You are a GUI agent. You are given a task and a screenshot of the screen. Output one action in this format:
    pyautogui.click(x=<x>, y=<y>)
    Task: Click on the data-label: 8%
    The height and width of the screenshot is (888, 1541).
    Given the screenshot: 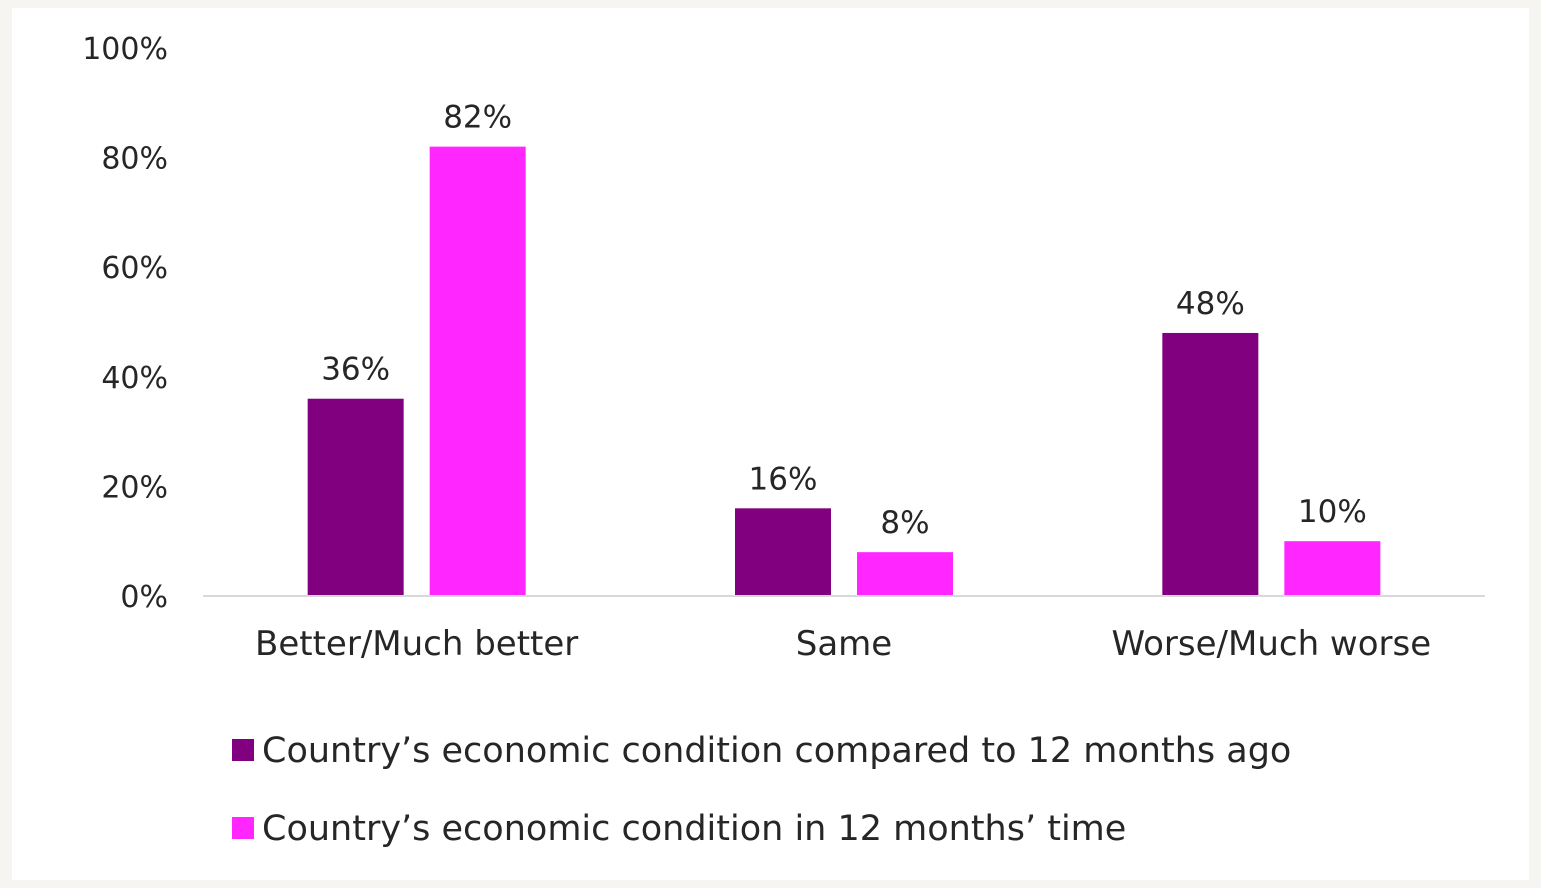 What is the action you would take?
    pyautogui.click(x=904, y=523)
    